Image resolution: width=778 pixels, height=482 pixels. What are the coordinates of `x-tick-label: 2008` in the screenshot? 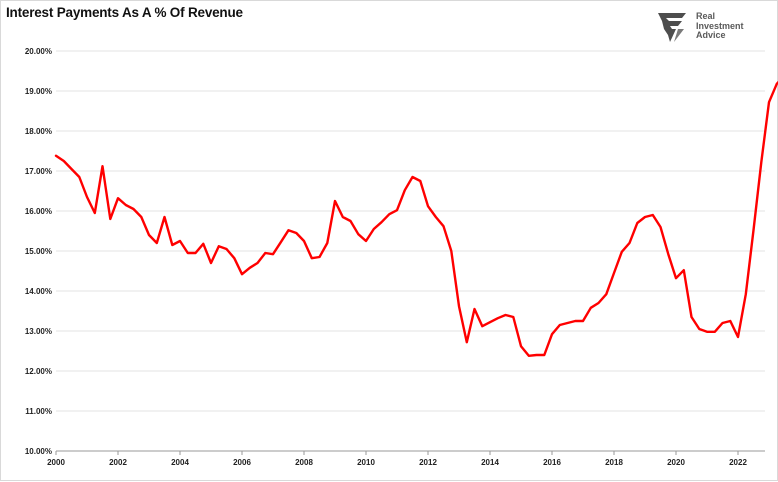 It's located at (304, 462).